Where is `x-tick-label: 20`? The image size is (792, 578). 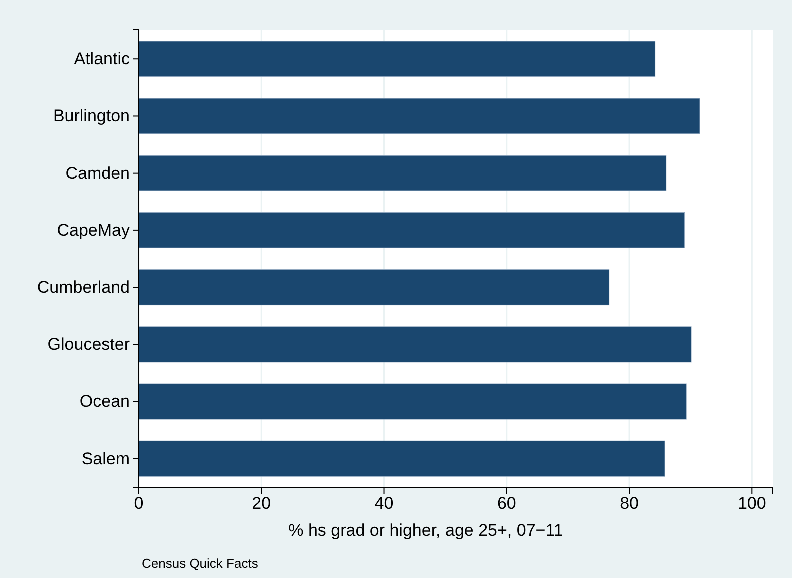
x-tick-label: 20 is located at coordinates (262, 504).